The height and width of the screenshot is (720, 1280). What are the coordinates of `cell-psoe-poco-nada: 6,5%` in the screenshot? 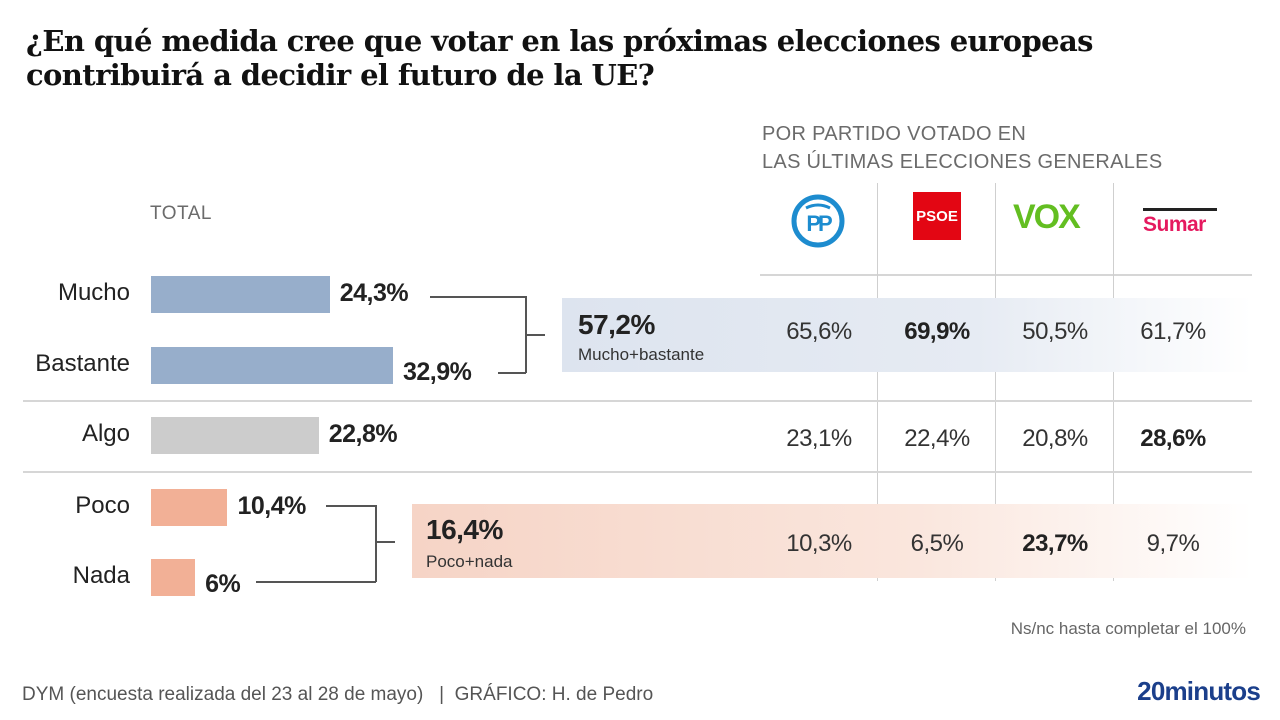 It's located at (937, 543).